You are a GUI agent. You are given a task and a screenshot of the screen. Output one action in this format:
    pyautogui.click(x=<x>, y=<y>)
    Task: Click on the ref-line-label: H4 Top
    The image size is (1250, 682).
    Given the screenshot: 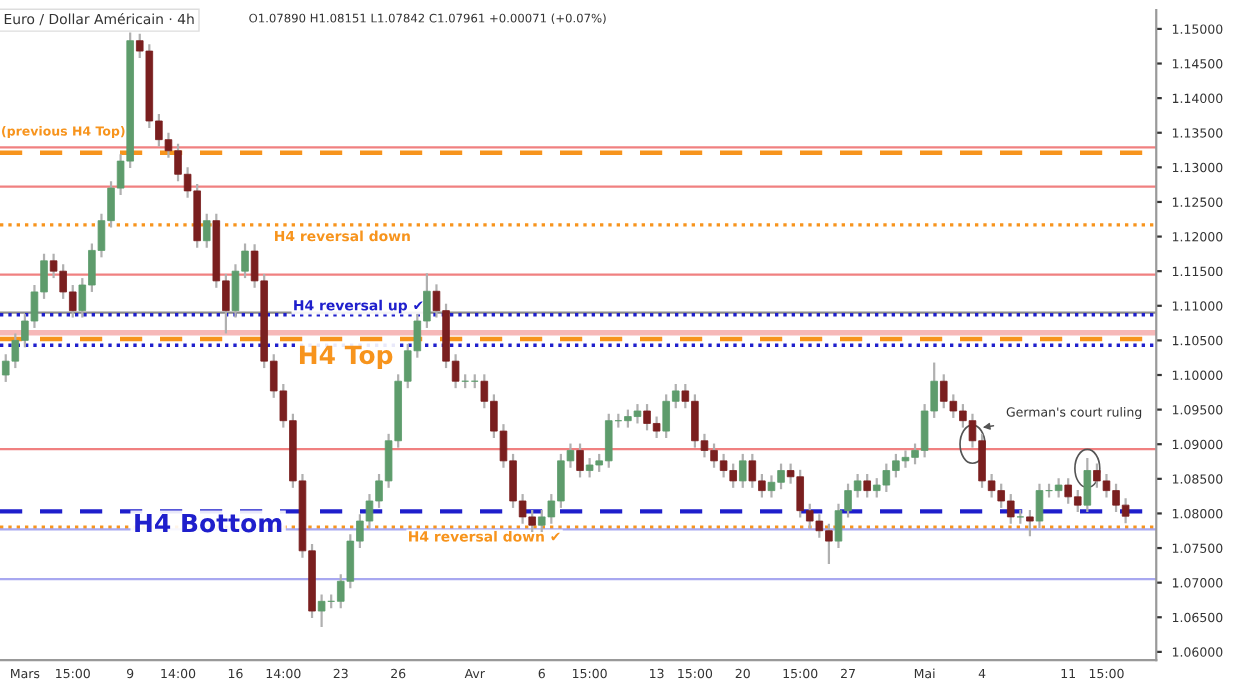 What is the action you would take?
    pyautogui.click(x=346, y=357)
    